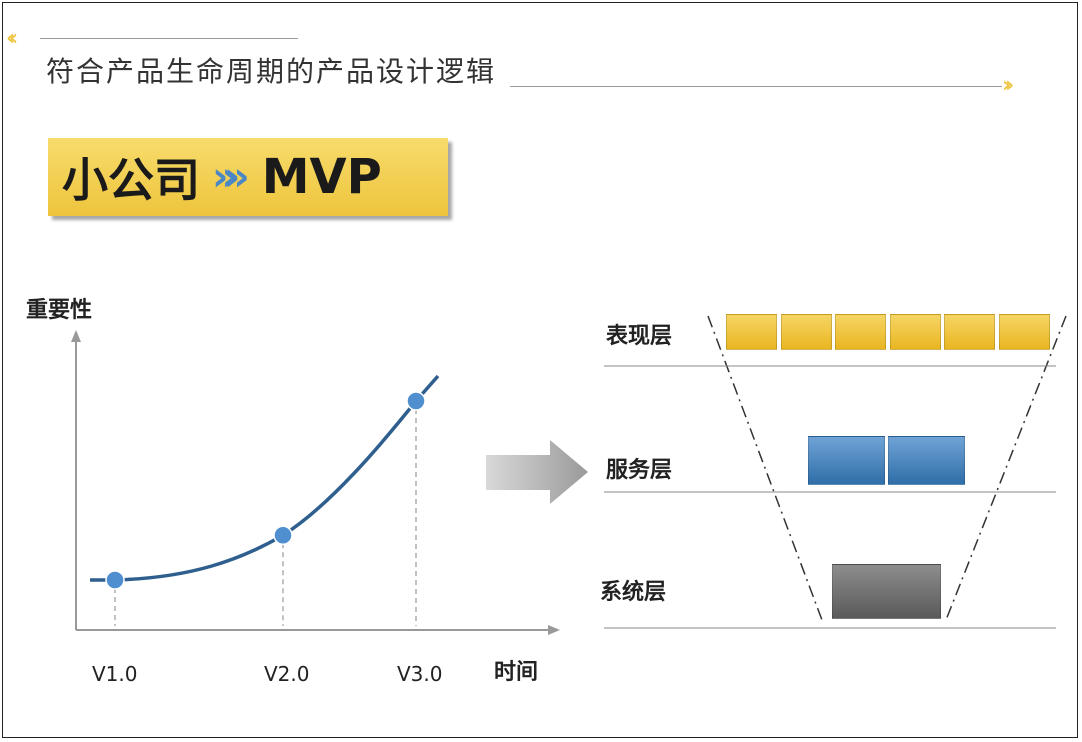 The image size is (1082, 742). I want to click on banner: 小公司 »» MVP, so click(248, 177).